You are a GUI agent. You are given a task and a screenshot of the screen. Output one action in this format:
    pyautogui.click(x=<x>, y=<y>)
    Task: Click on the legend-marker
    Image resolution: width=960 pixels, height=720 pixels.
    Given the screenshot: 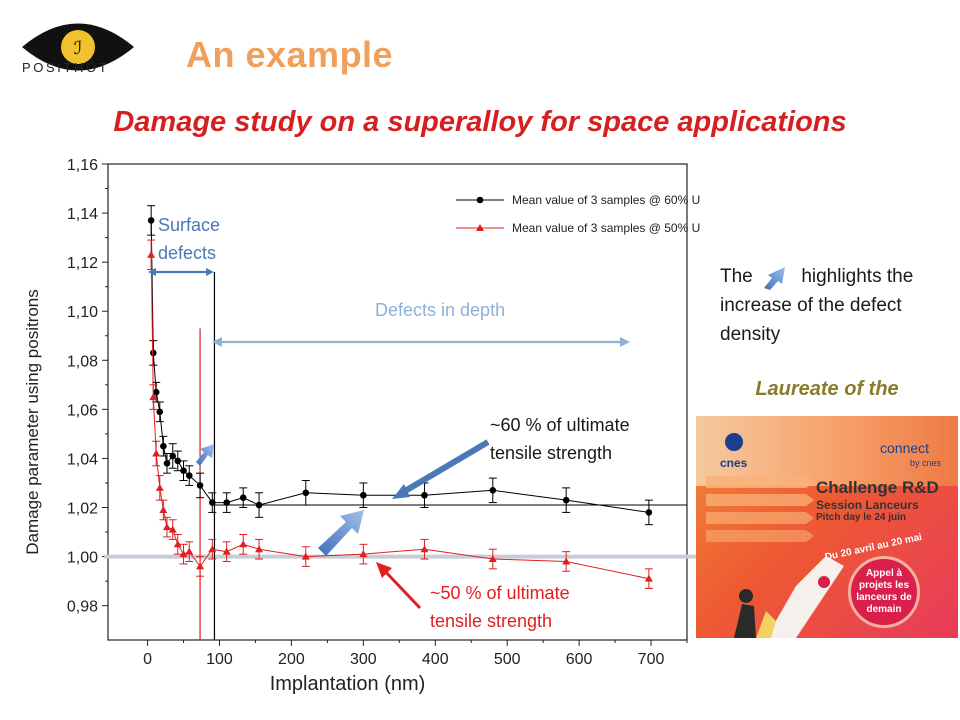 What is the action you would take?
    pyautogui.click(x=480, y=200)
    